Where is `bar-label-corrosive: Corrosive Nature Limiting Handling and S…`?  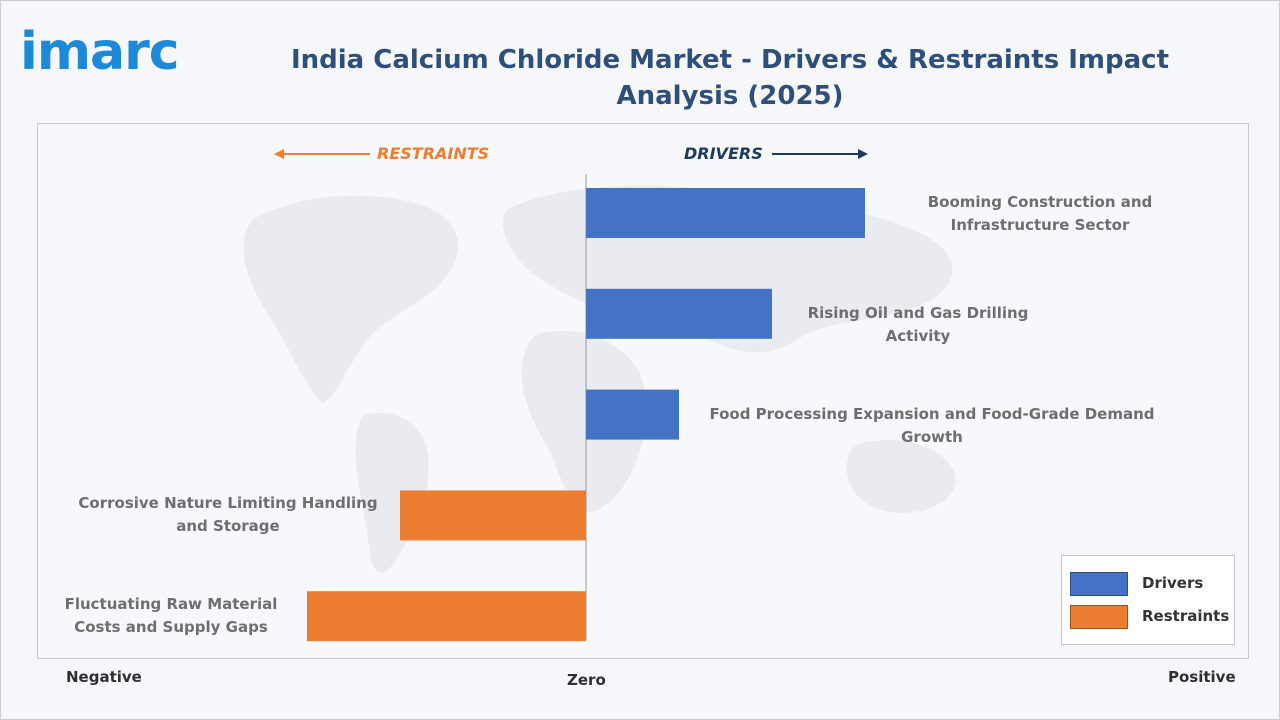 bar-label-corrosive: Corrosive Nature Limiting Handling and S… is located at coordinates (228, 514).